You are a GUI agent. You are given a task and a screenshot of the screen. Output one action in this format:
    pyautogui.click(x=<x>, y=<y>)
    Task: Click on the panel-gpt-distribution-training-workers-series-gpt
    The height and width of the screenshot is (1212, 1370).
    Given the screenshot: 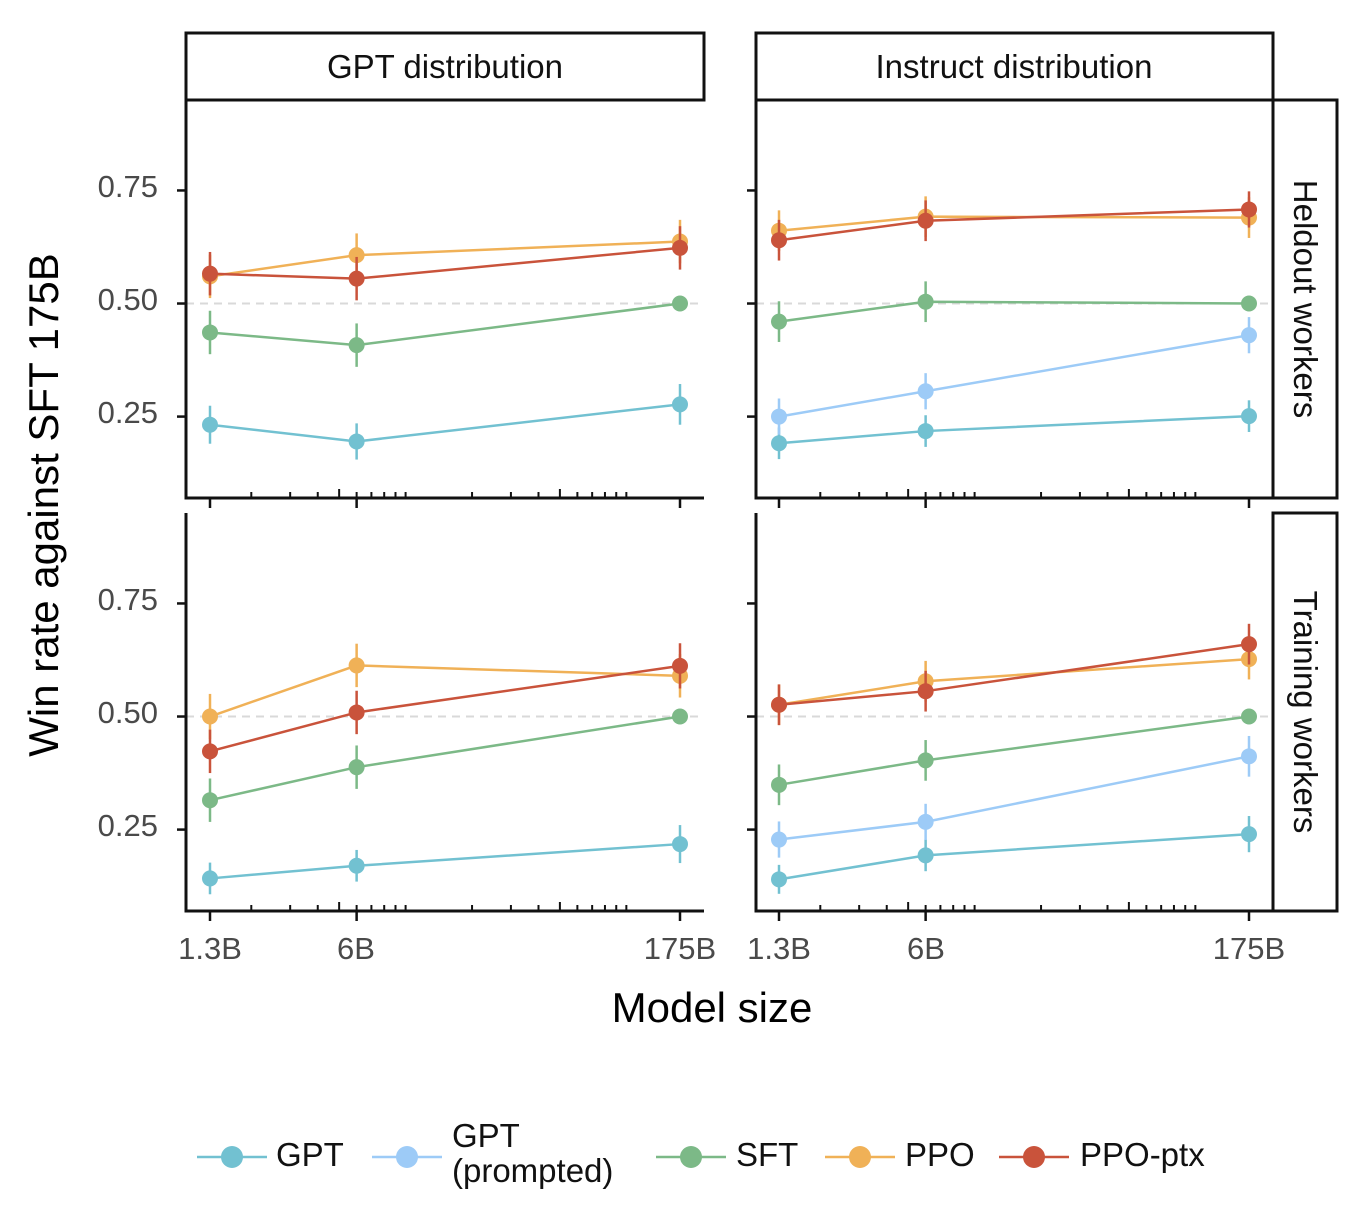 What is the action you would take?
    pyautogui.click(x=445, y=860)
    